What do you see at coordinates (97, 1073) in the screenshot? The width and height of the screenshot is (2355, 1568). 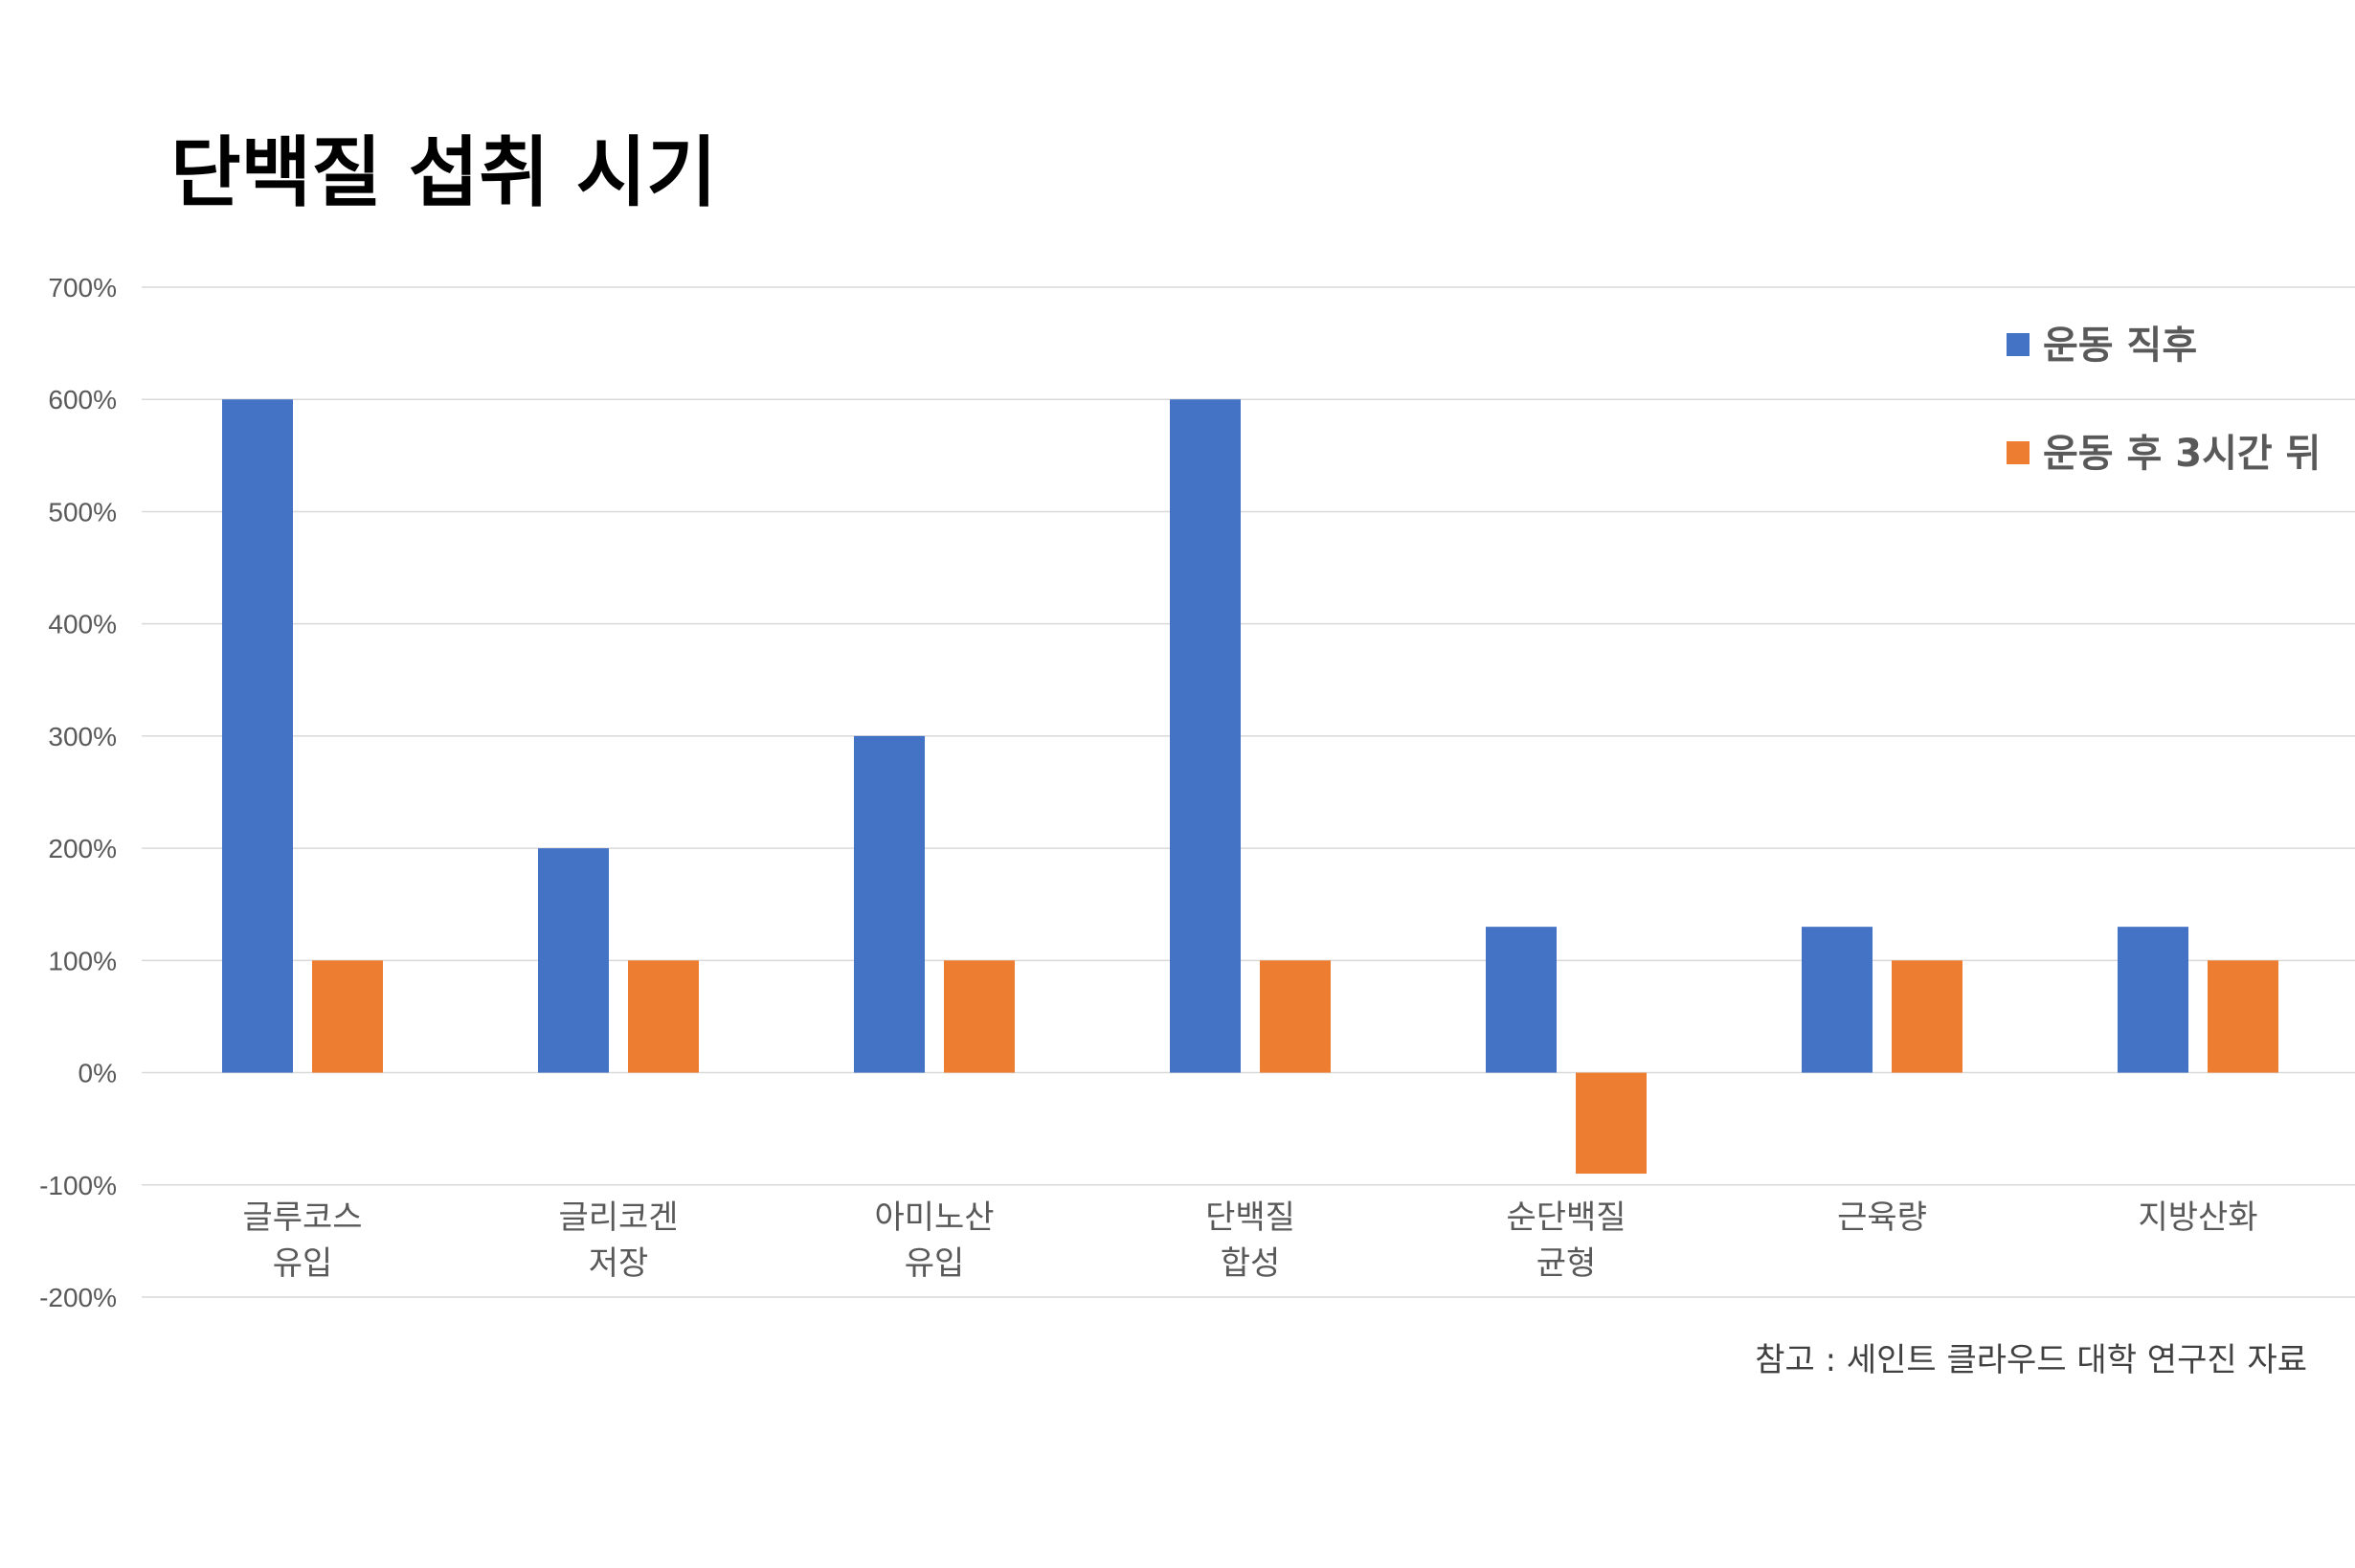 I see `y-tick-label: 0%` at bounding box center [97, 1073].